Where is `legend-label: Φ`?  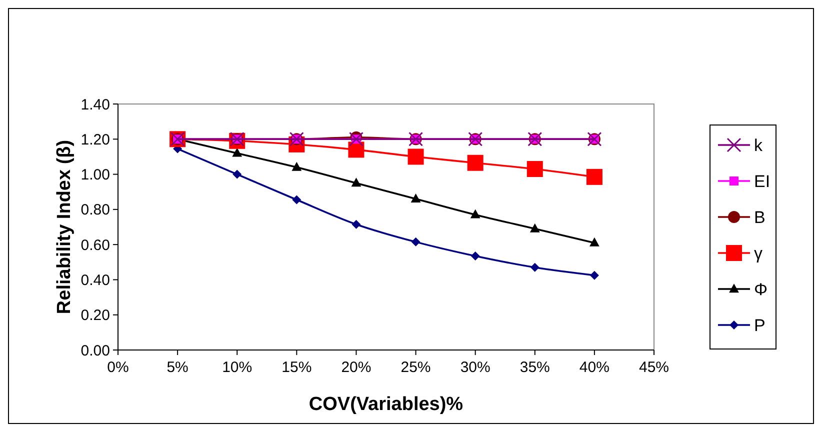
legend-label: Φ is located at coordinates (761, 289).